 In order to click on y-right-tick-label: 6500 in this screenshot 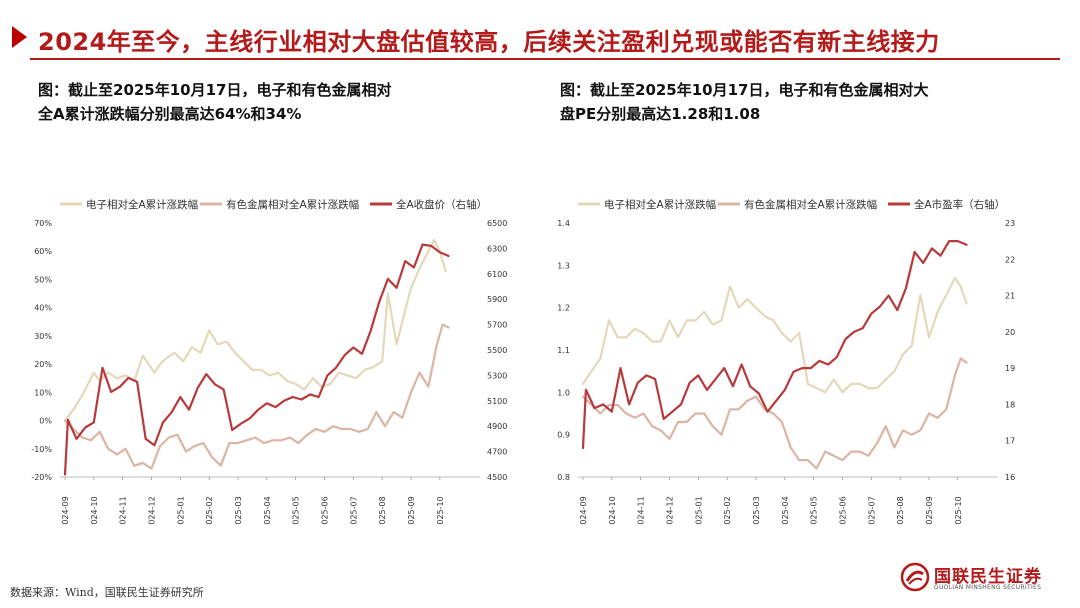, I will do `click(497, 223)`.